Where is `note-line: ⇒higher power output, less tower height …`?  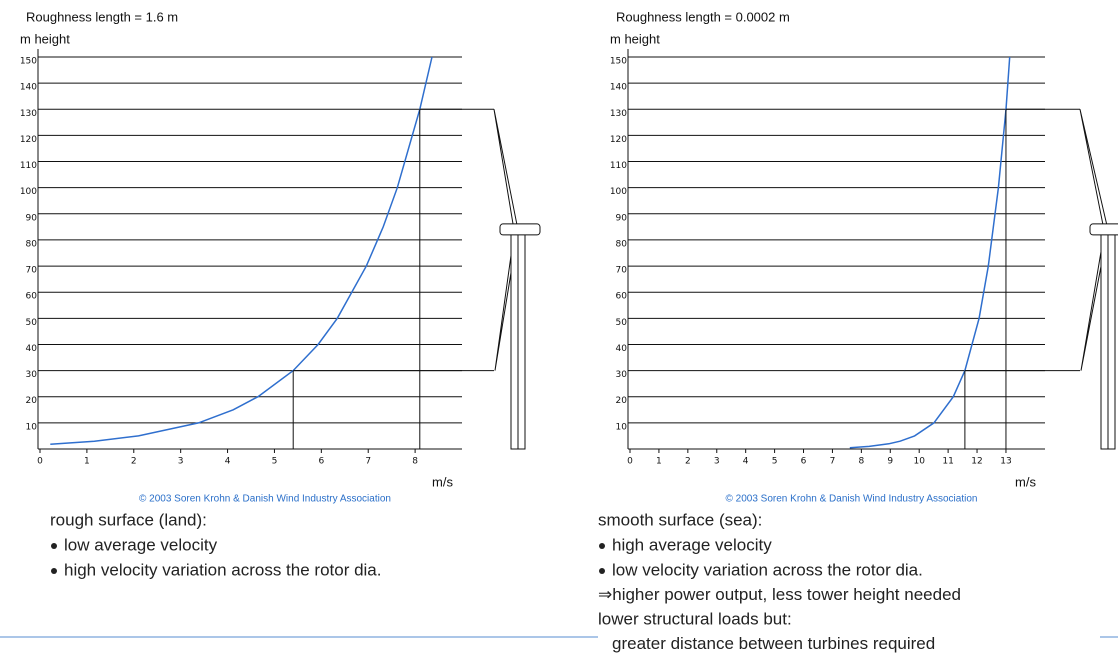
note-line: ⇒higher power output, less tower height … is located at coordinates (779, 594).